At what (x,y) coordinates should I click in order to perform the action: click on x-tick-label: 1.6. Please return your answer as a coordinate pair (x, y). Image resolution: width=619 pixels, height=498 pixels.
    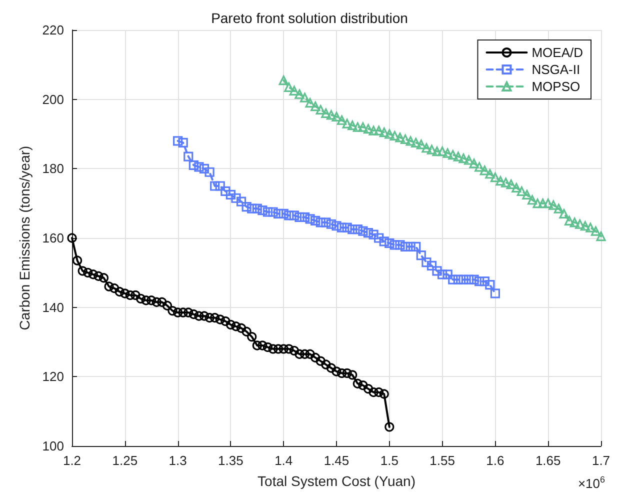
    Looking at the image, I should click on (495, 460).